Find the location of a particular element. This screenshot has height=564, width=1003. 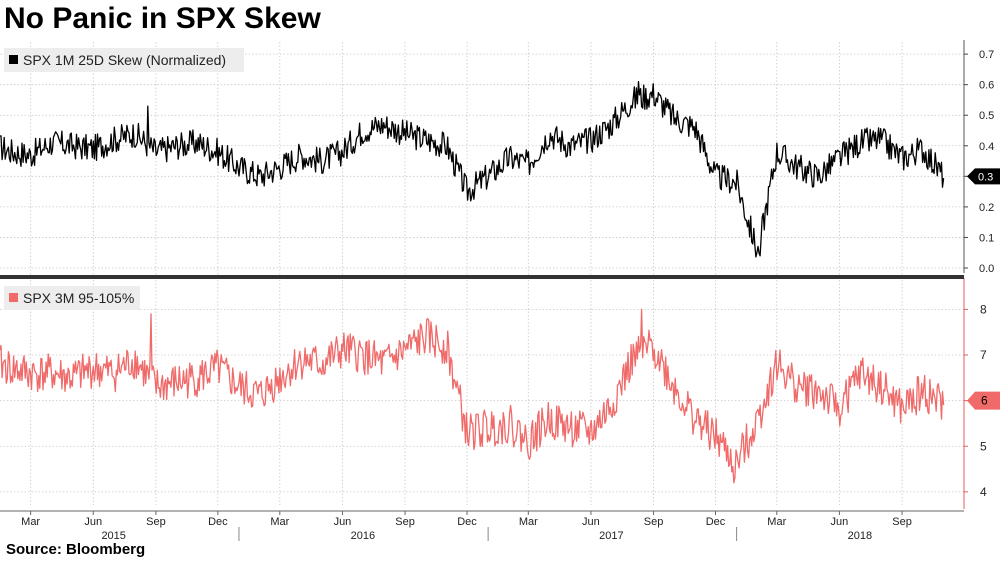

bottom-last-value-label: 6 is located at coordinates (984, 401).